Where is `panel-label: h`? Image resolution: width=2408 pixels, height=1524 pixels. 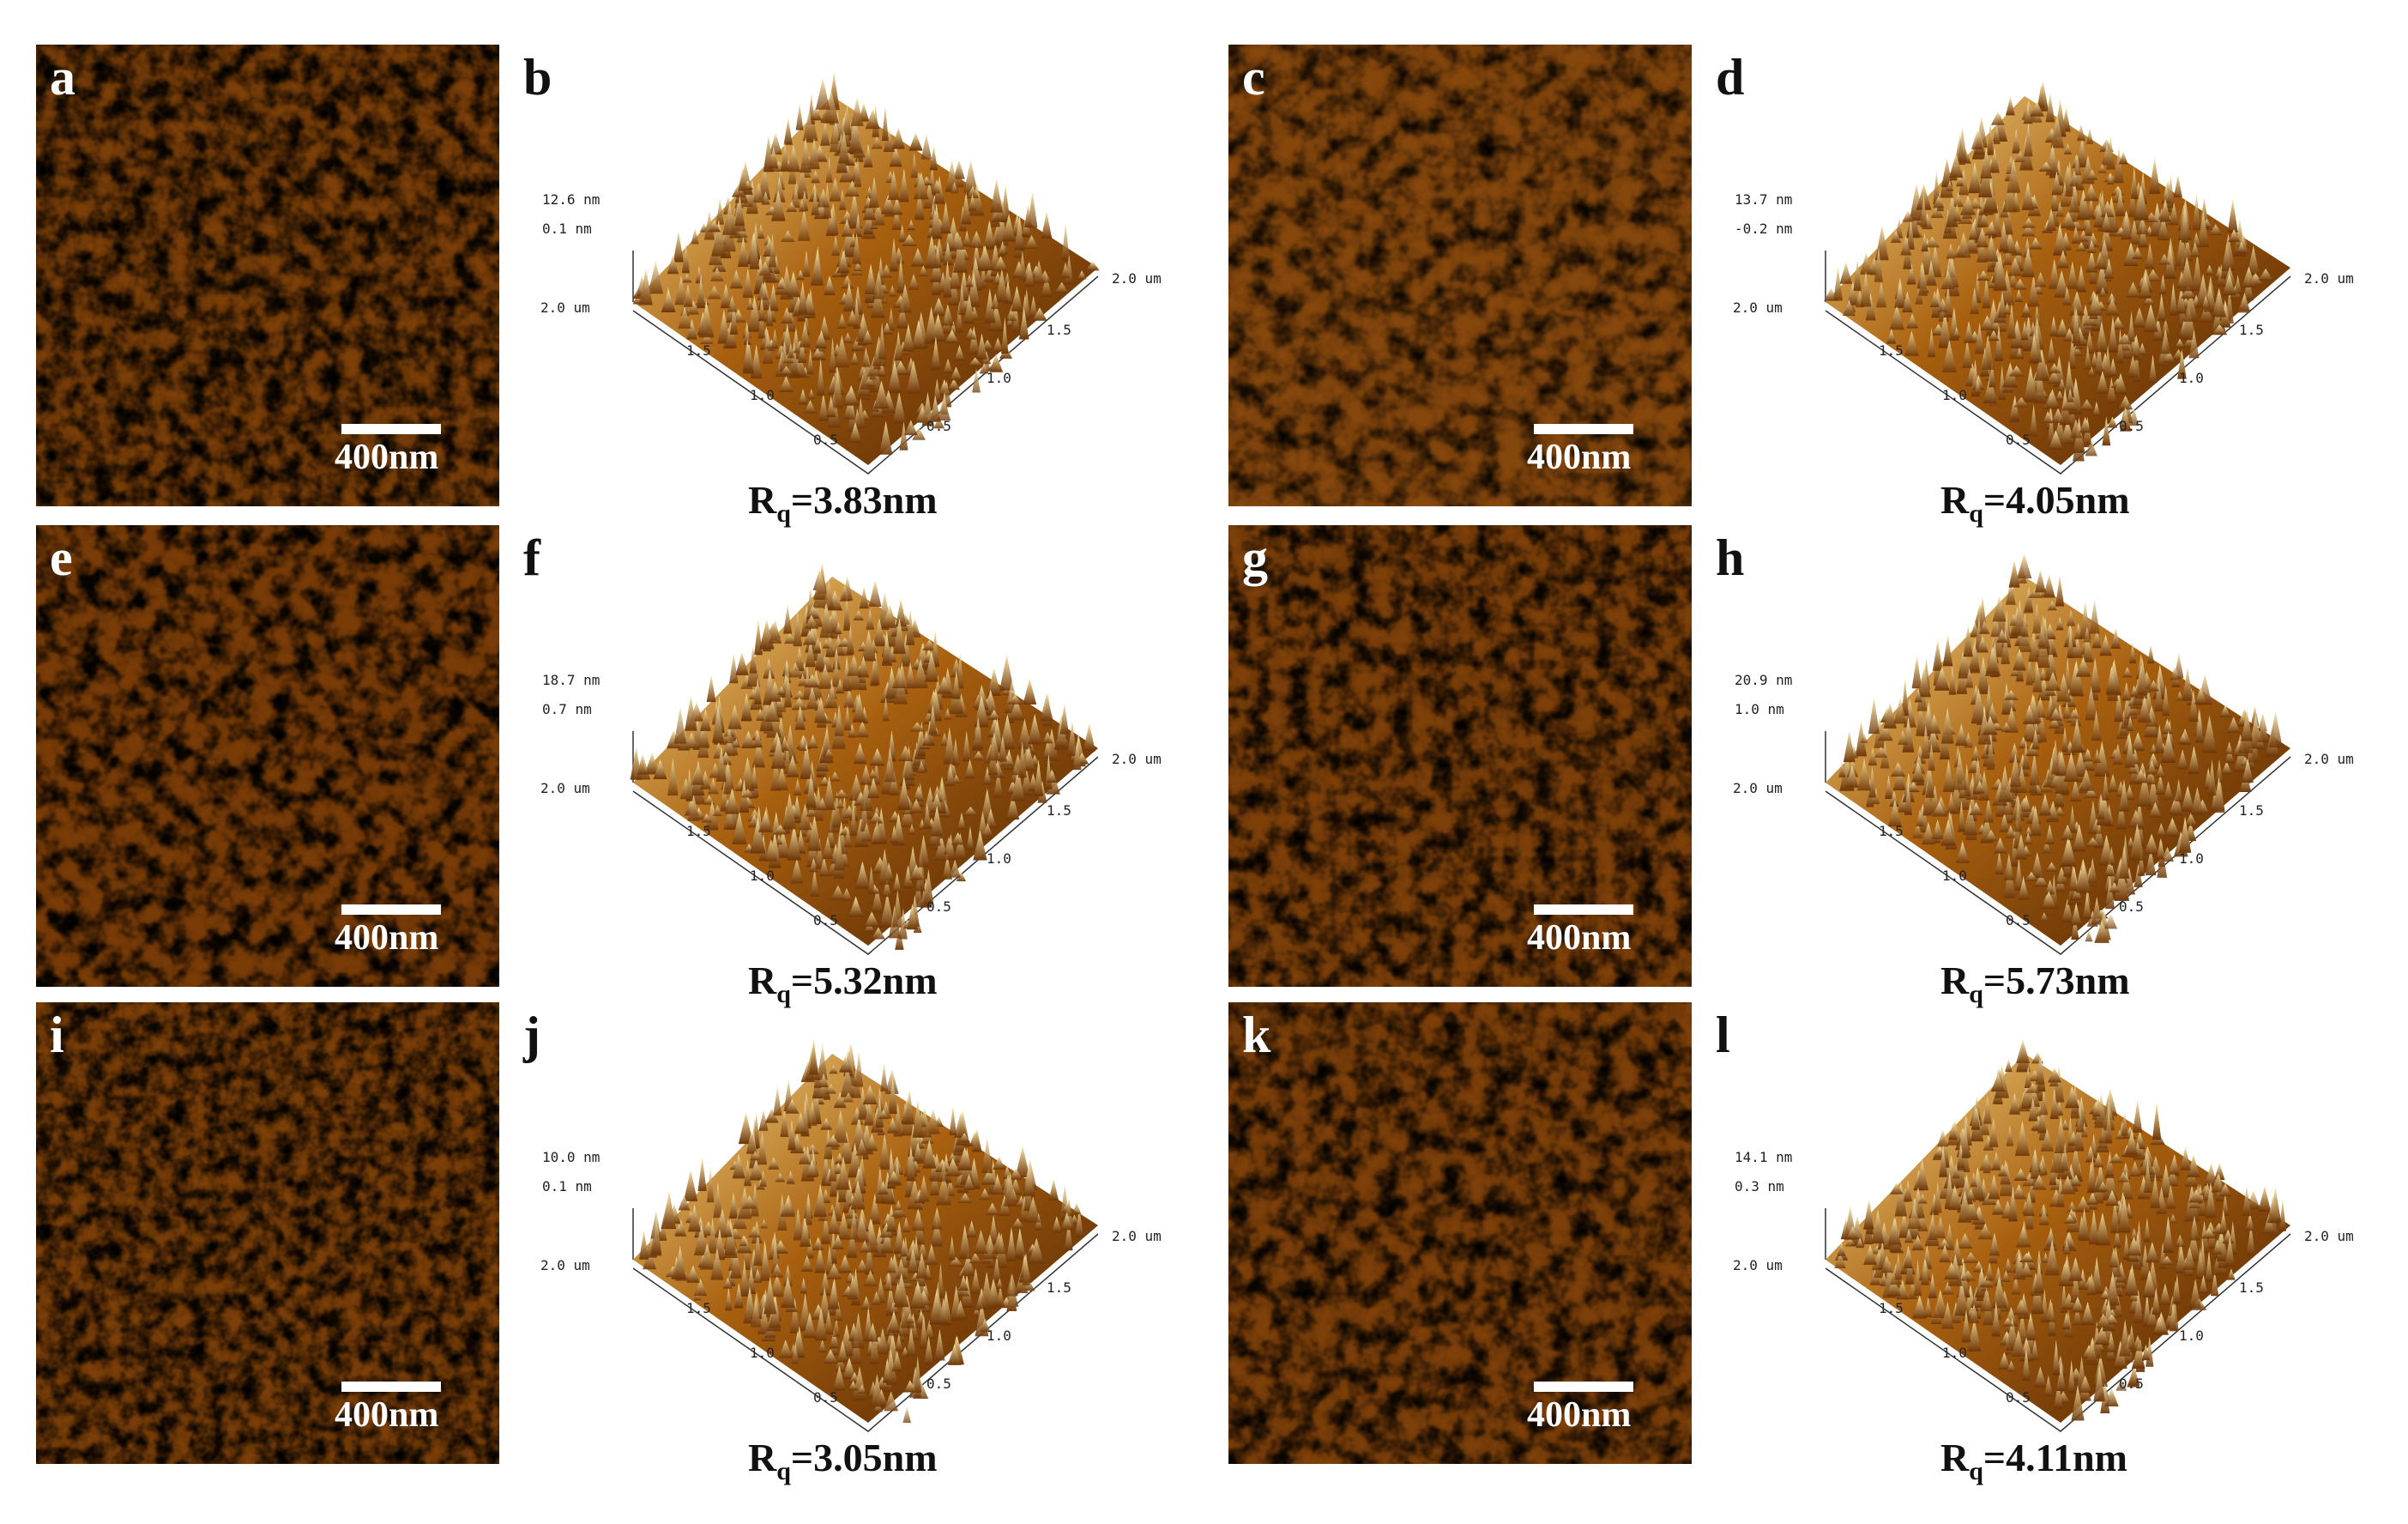
panel-label: h is located at coordinates (1730, 557).